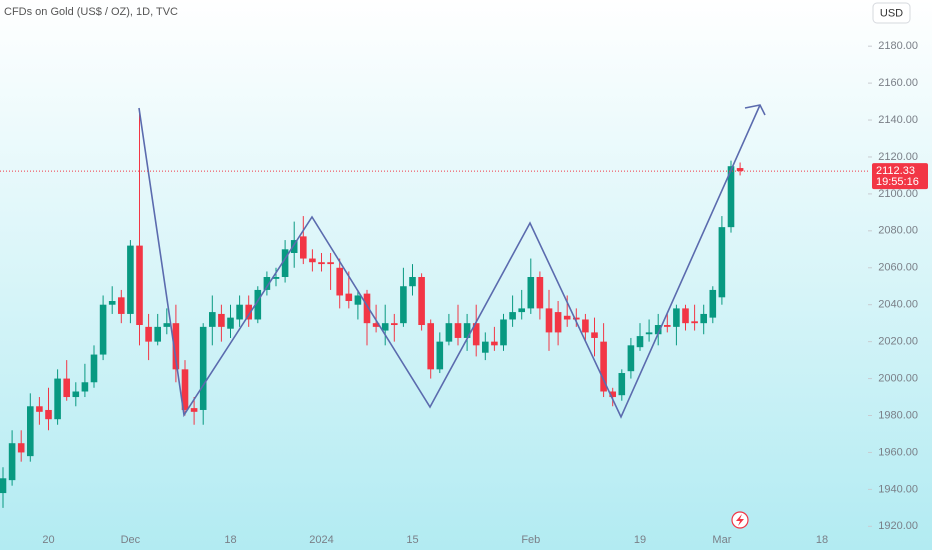 The width and height of the screenshot is (932, 550). Describe the element at coordinates (898, 157) in the screenshot. I see `y-tick-label: 2120.00` at that location.